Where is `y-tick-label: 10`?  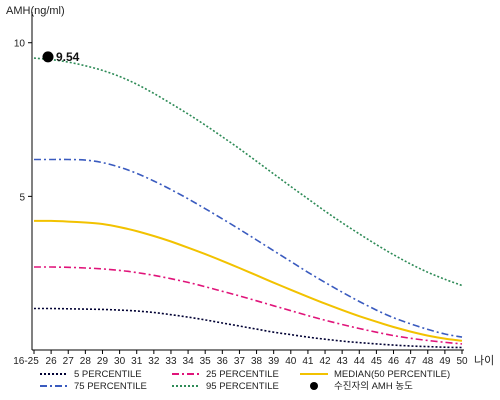
y-tick-label: 10 is located at coordinates (20, 44).